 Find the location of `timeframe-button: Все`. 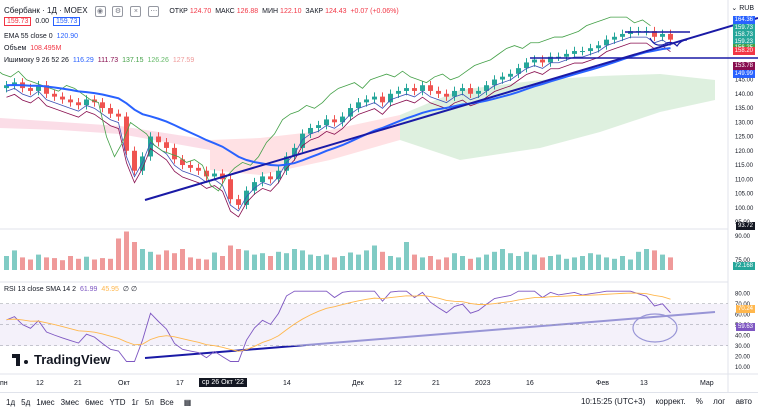

timeframe-button: Все is located at coordinates (166, 402).